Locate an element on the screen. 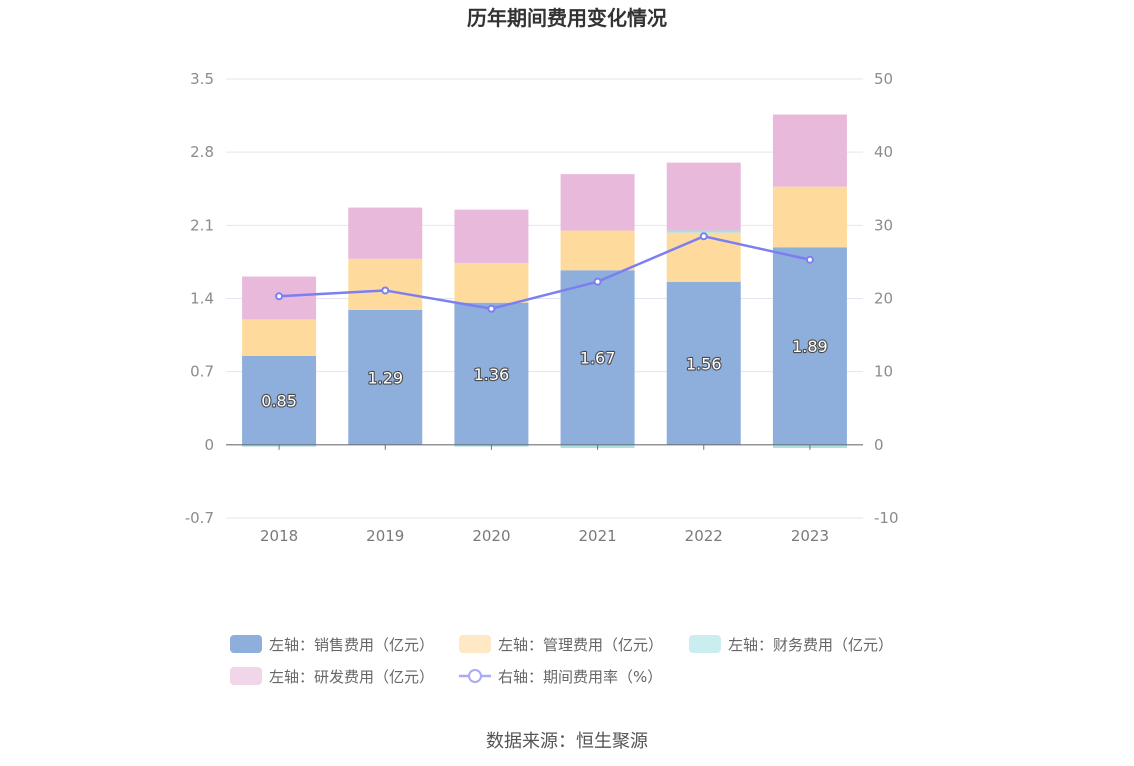 This screenshot has height=766, width=1134. line-path is located at coordinates (545, 273).